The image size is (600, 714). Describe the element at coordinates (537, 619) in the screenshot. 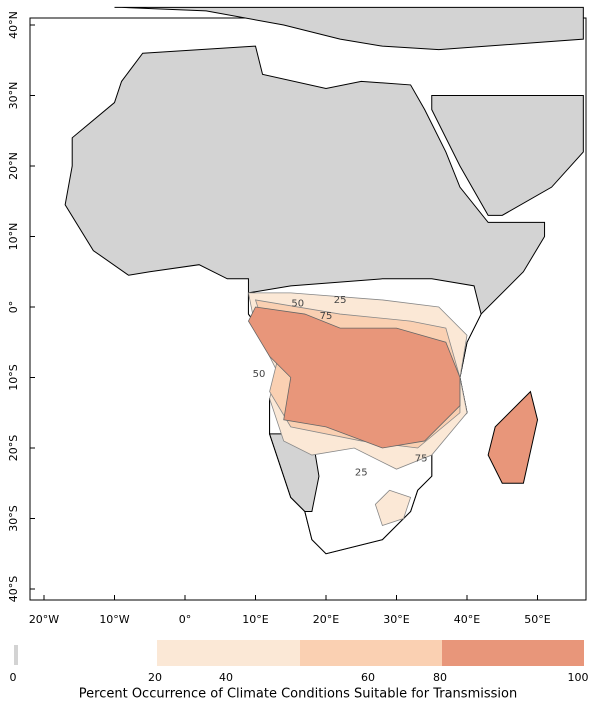

I see `lon-tick-label: 50°E` at that location.